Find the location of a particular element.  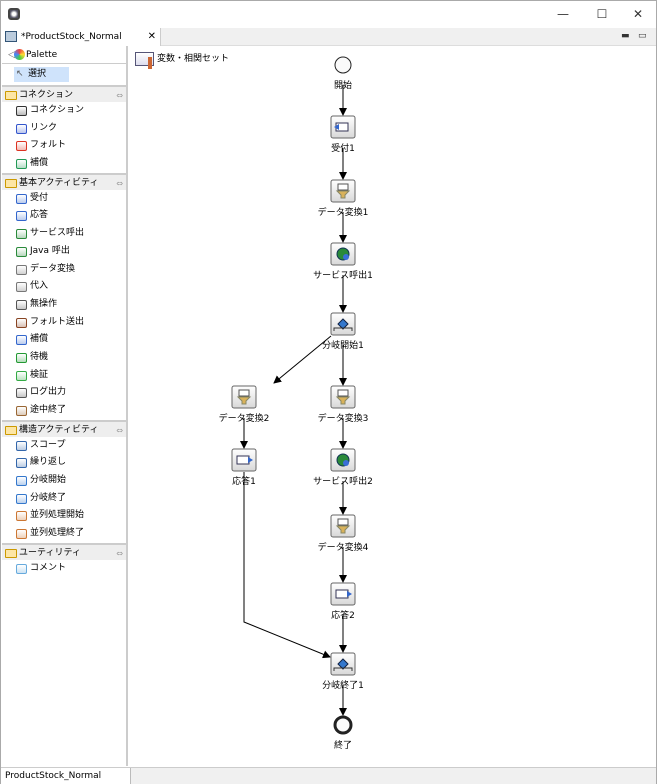

node-label: データ変換3 is located at coordinates (343, 418).